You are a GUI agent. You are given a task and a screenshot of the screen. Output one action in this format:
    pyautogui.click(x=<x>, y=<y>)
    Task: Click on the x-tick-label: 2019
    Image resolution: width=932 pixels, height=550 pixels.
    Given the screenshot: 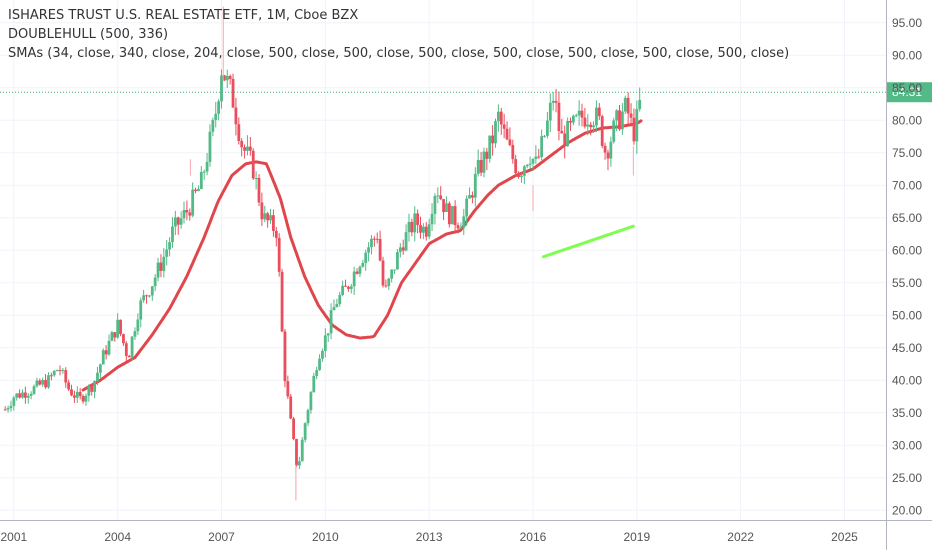 What is the action you would take?
    pyautogui.click(x=636, y=537)
    